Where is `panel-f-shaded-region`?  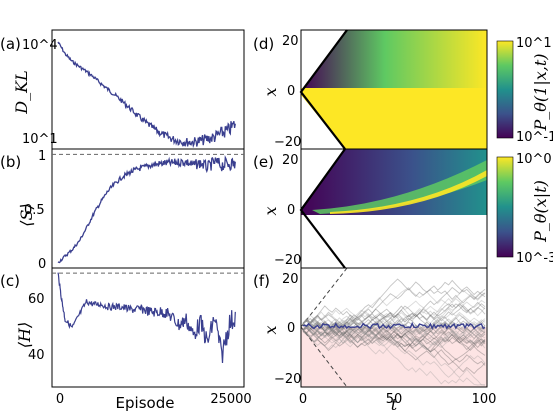 panel-f-shaded-region is located at coordinates (394, 357).